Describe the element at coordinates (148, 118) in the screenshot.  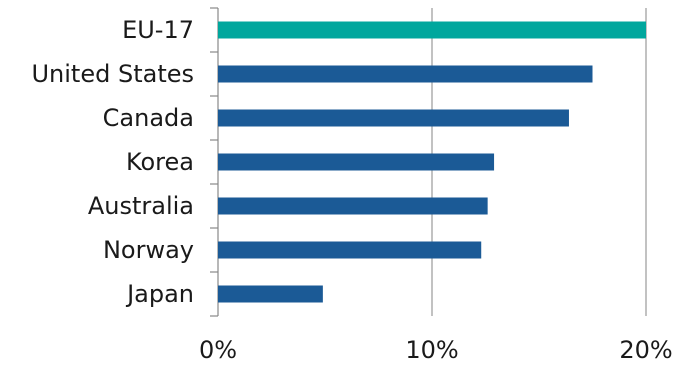
I see `category-label-2: Canada` at that location.